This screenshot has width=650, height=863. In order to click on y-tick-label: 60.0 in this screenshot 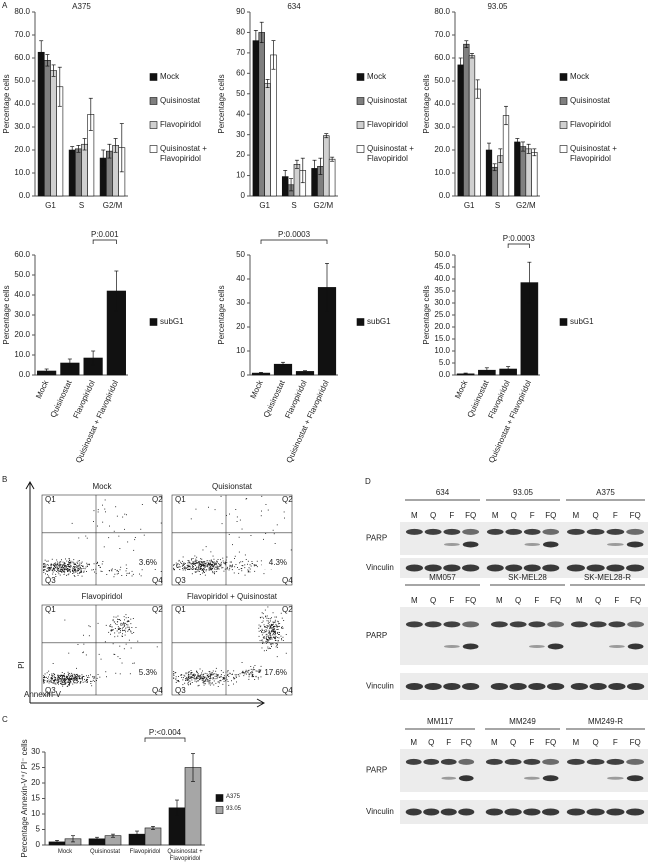, I will do `click(22, 57)`.